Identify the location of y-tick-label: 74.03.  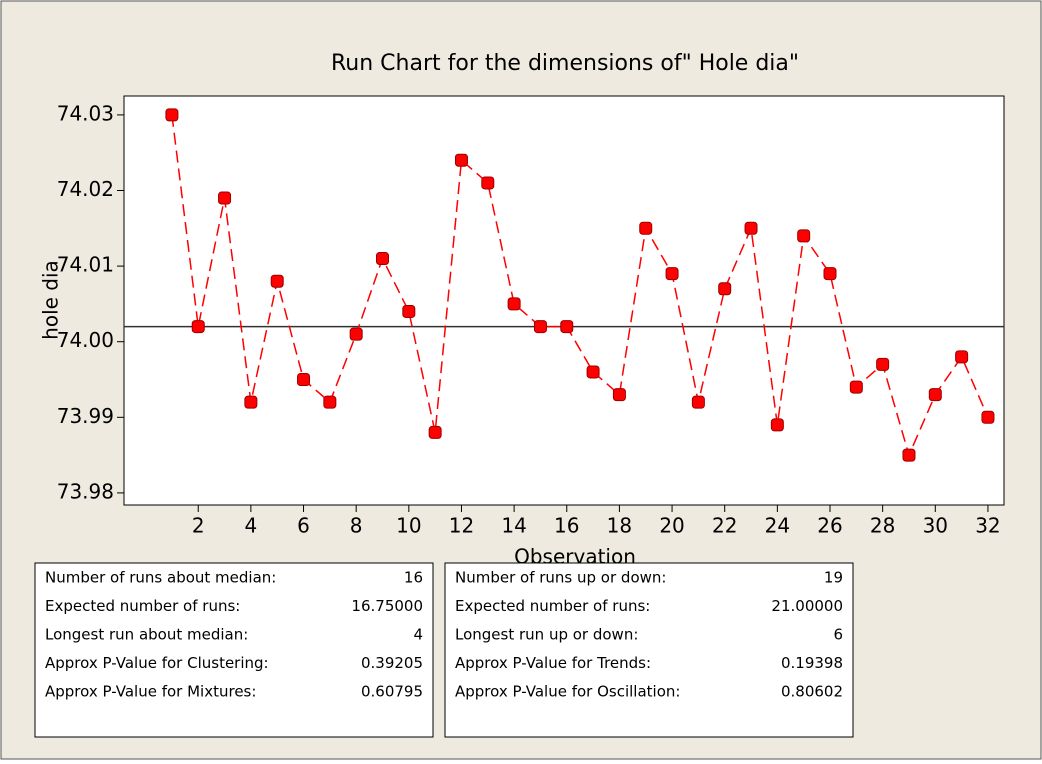
(85, 113).